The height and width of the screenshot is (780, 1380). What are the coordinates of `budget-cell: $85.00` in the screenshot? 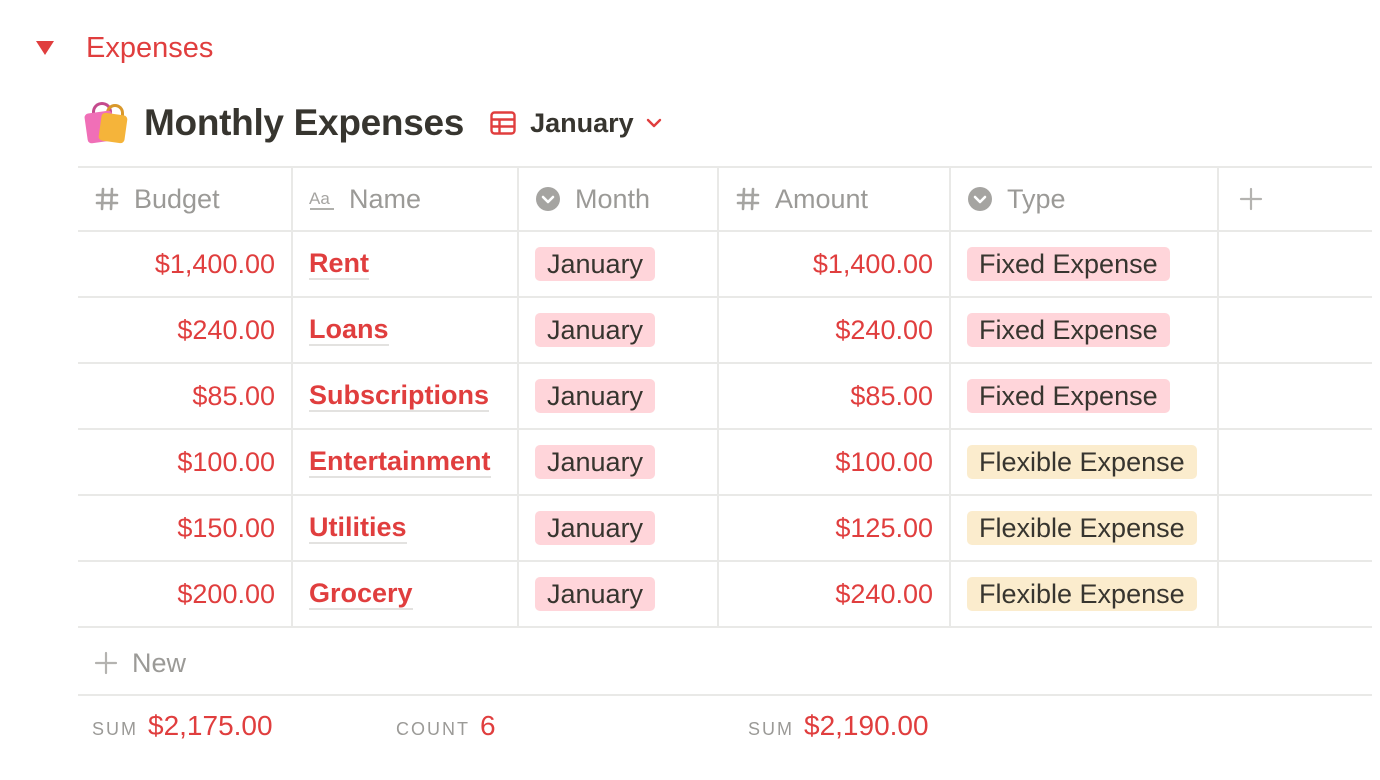 It's located at (185, 396).